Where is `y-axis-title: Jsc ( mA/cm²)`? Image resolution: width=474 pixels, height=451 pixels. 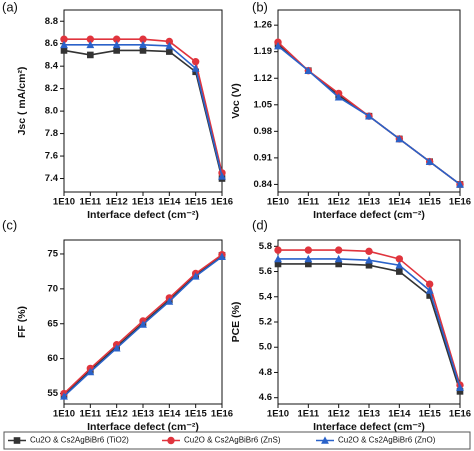
y-axis-title: Jsc ( mA/cm²) is located at coordinates (22, 101).